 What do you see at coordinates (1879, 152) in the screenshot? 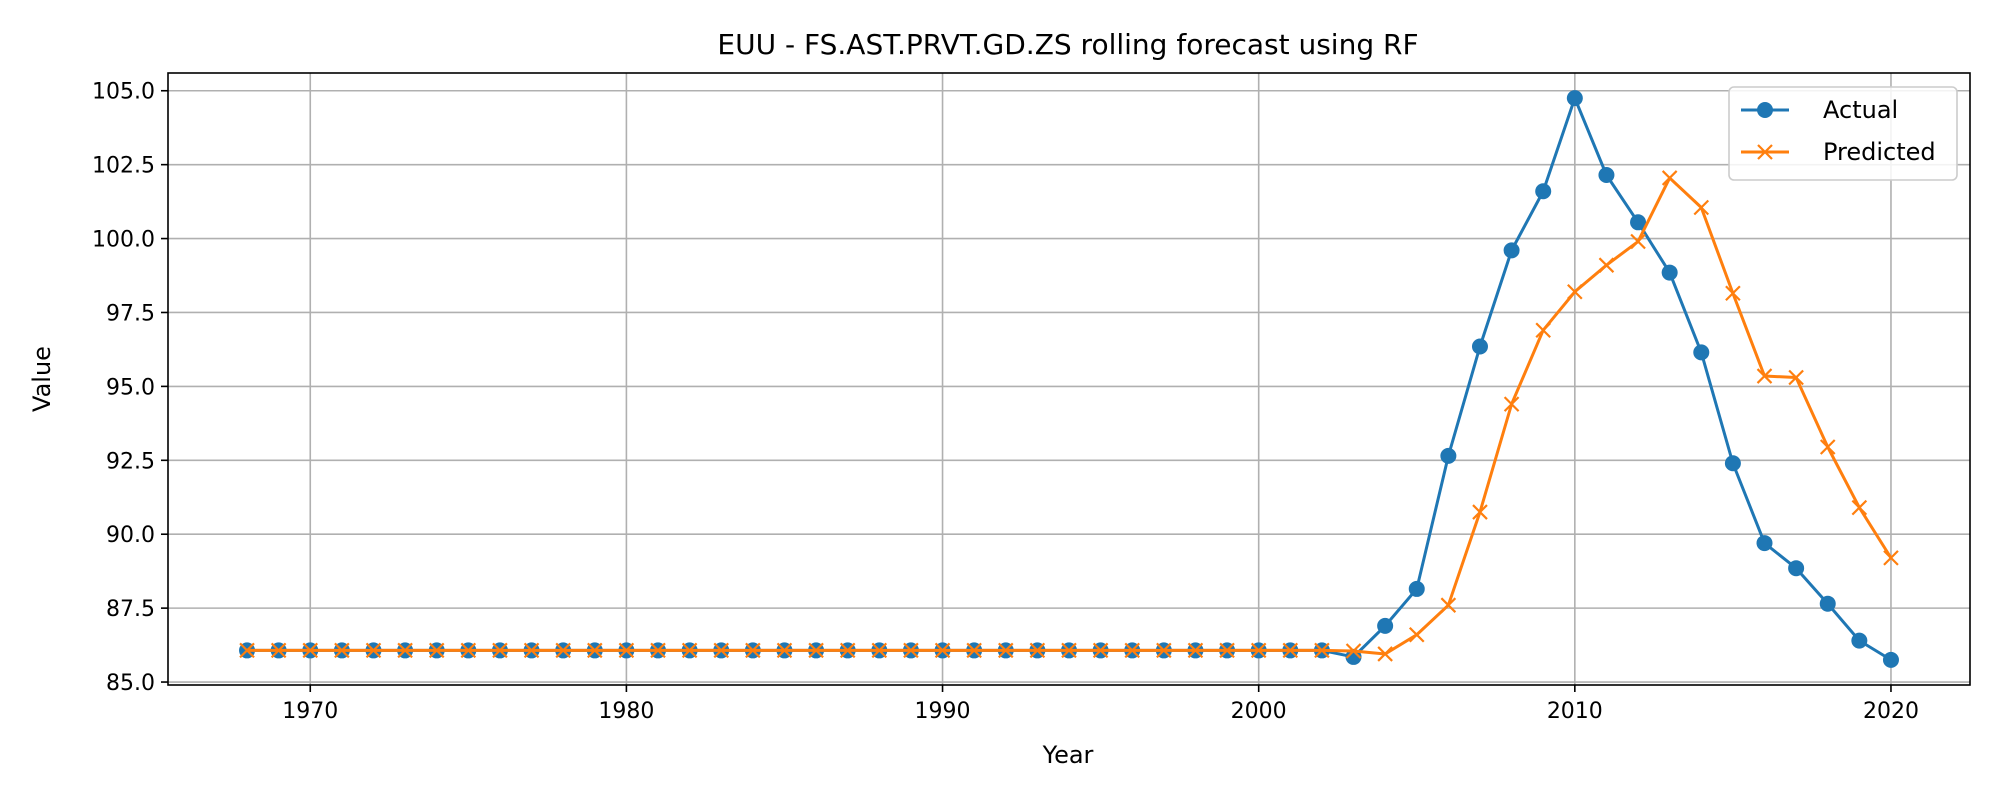
I see `legend-label: Predicted` at bounding box center [1879, 152].